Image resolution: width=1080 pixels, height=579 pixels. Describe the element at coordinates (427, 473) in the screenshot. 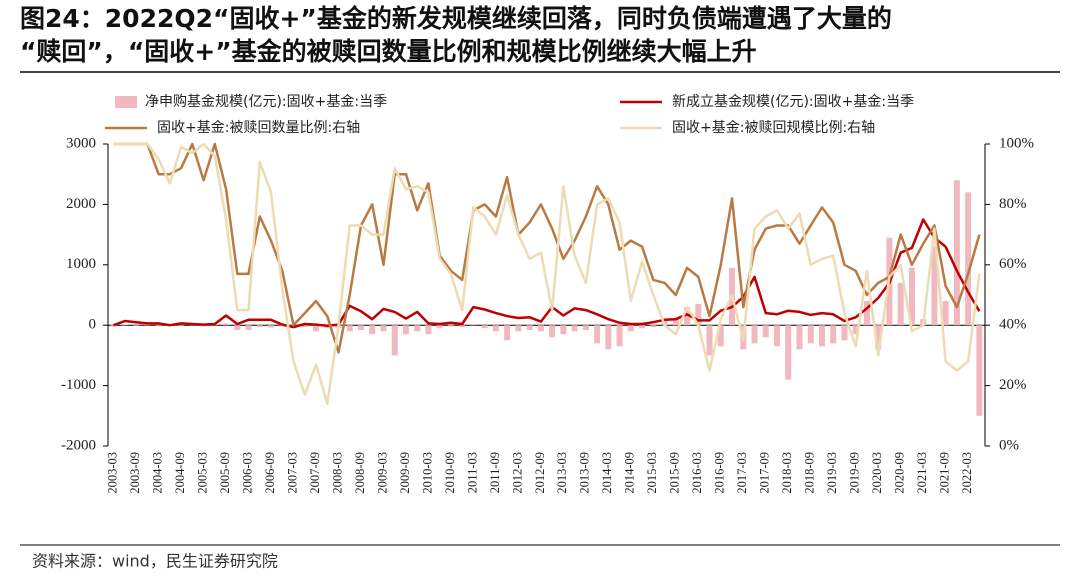

I see `x-tick-label: 2010-03` at that location.